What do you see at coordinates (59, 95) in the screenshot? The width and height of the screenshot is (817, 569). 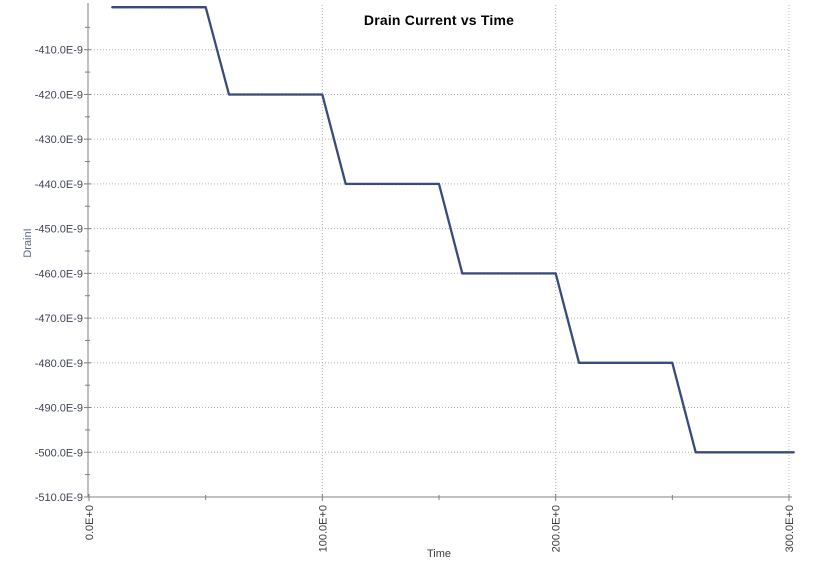 I see `y-tick-label: -420.0E-9` at bounding box center [59, 95].